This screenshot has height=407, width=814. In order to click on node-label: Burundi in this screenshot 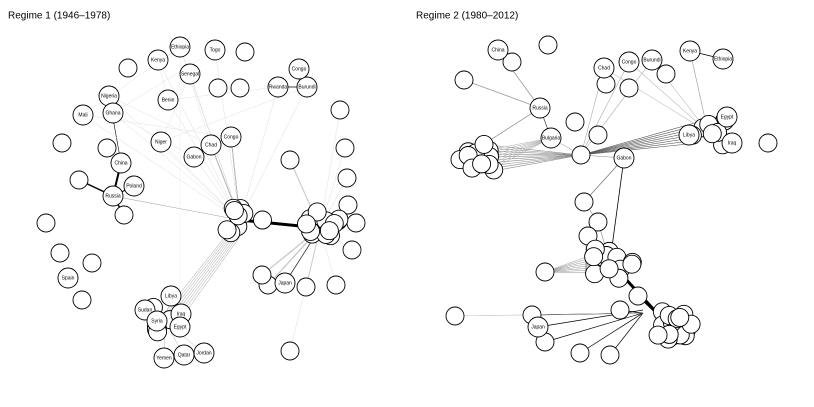, I will do `click(306, 87)`.